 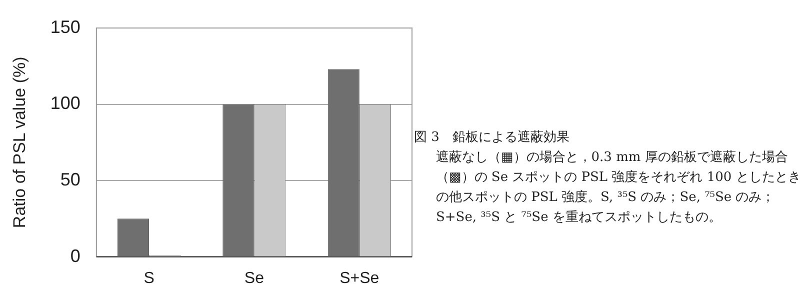 What do you see at coordinates (149, 278) in the screenshot?
I see `x-tick-label: S` at bounding box center [149, 278].